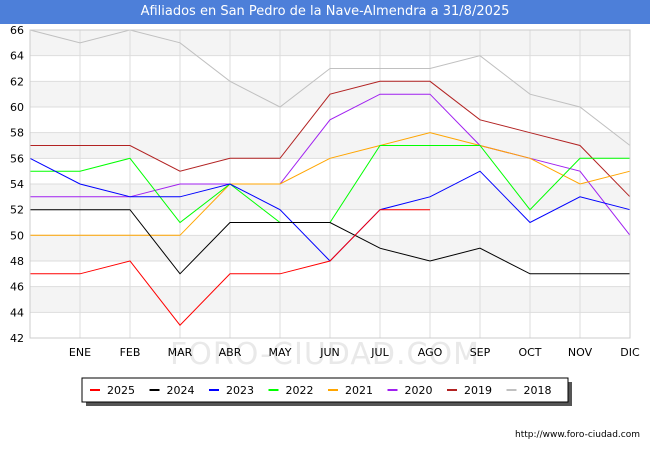 The height and width of the screenshot is (450, 650). What do you see at coordinates (330, 242) in the screenshot?
I see `series-line-2024` at bounding box center [330, 242].